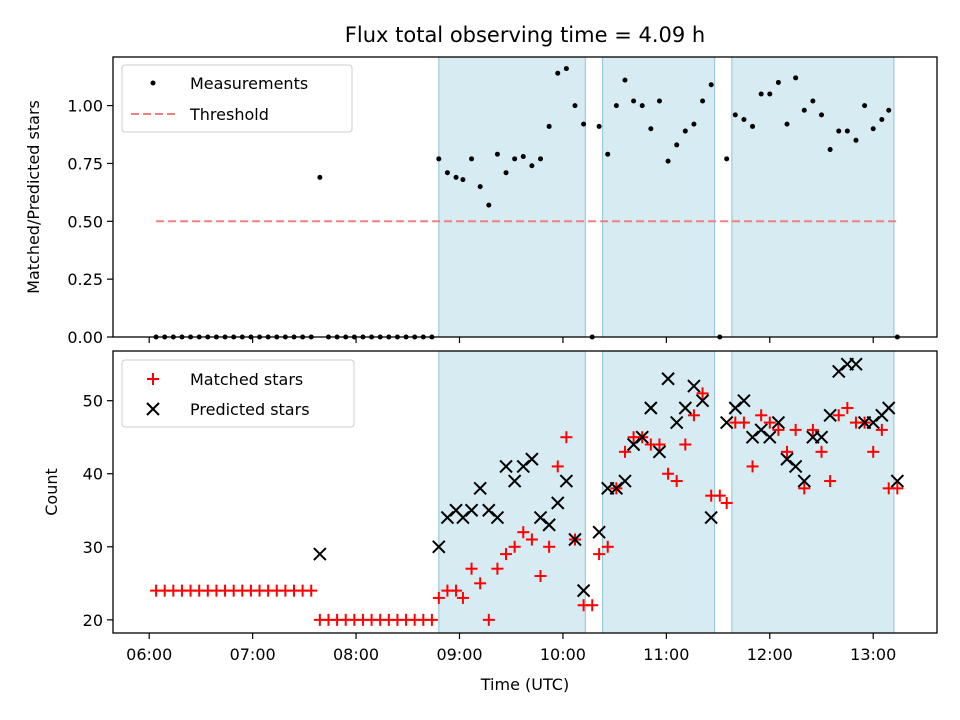 Image resolution: width=960 pixels, height=720 pixels. I want to click on bottom-y-tick-label: 50, so click(93, 401).